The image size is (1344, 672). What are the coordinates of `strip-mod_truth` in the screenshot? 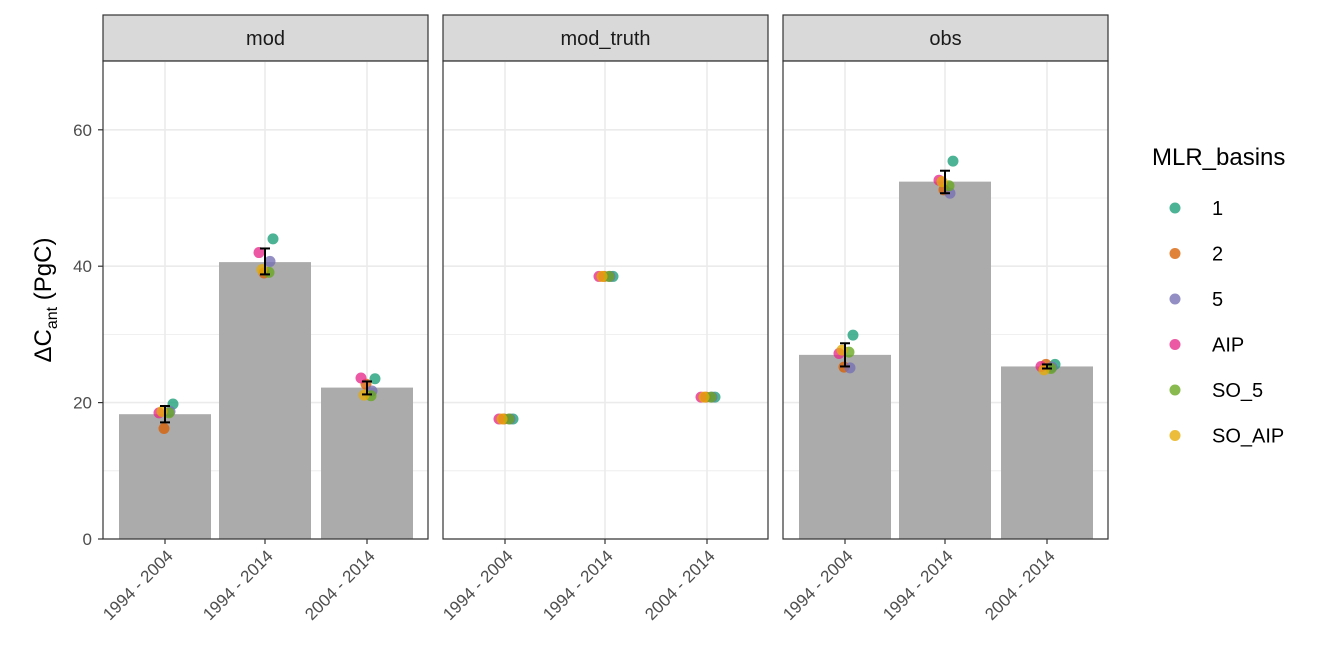 It's located at (605, 38).